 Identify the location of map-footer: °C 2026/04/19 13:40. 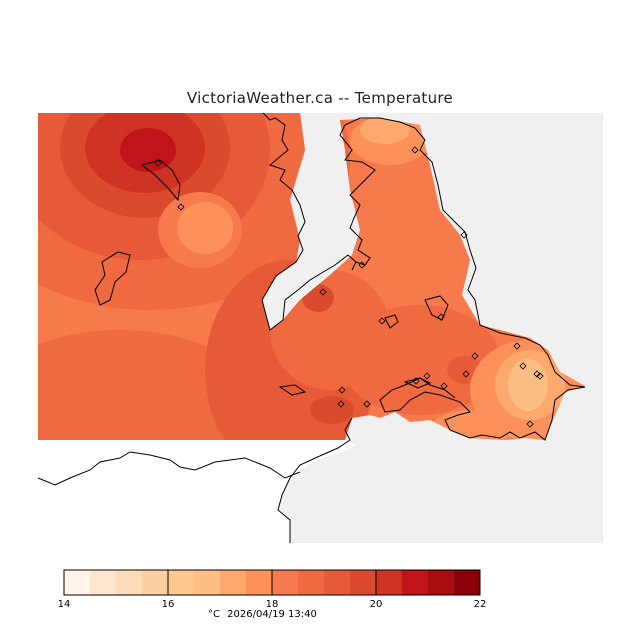
(264, 614).